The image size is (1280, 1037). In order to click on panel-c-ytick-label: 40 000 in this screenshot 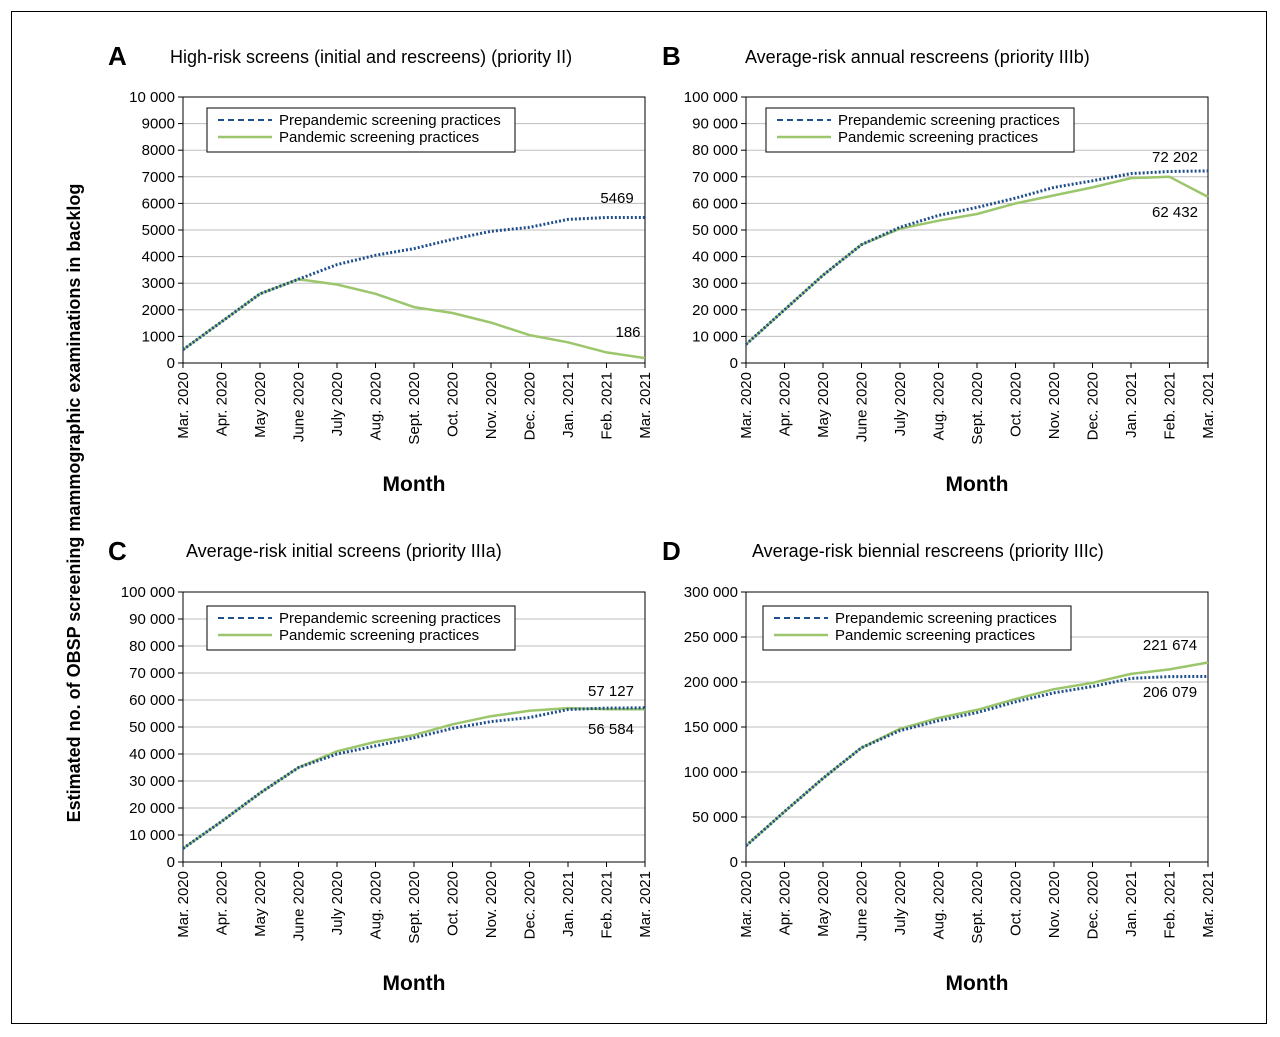, I will do `click(152, 754)`.